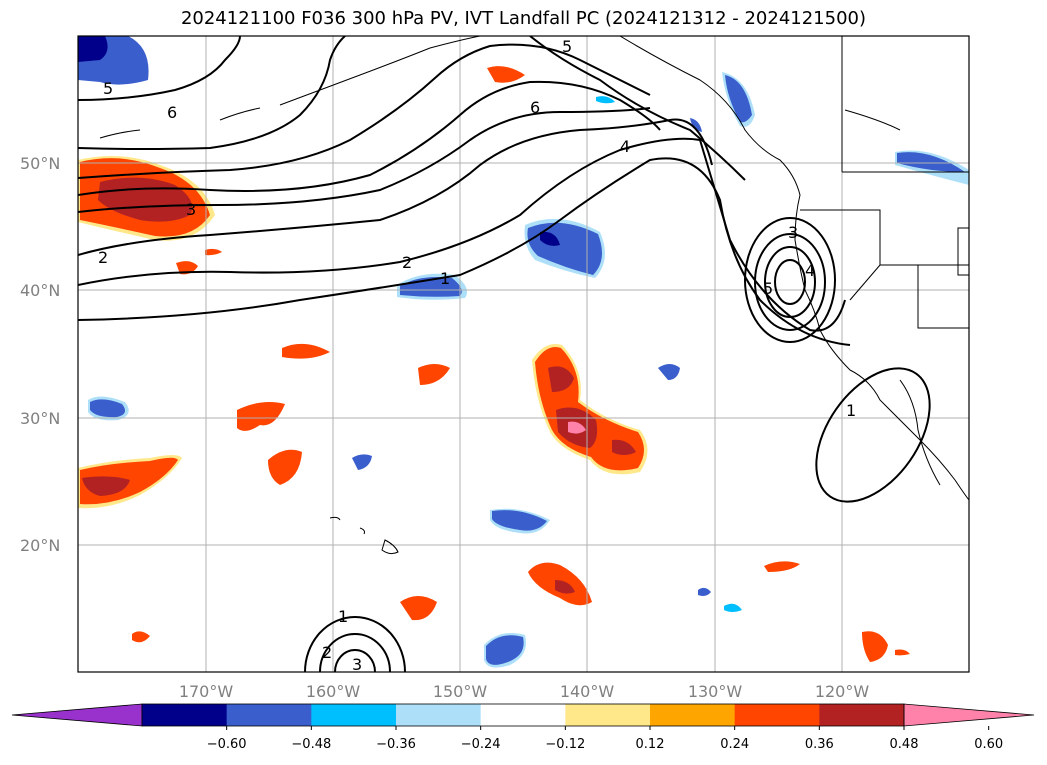 Image resolution: width=1047 pixels, height=765 pixels. What do you see at coordinates (481, 744) in the screenshot?
I see `colorbar-tick-label: −0.24` at bounding box center [481, 744].